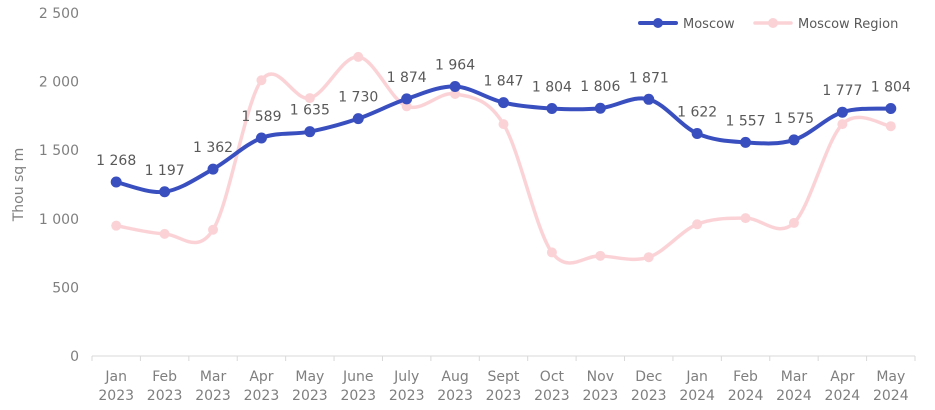  I want to click on moscow-data-label: 1 557, so click(746, 121).